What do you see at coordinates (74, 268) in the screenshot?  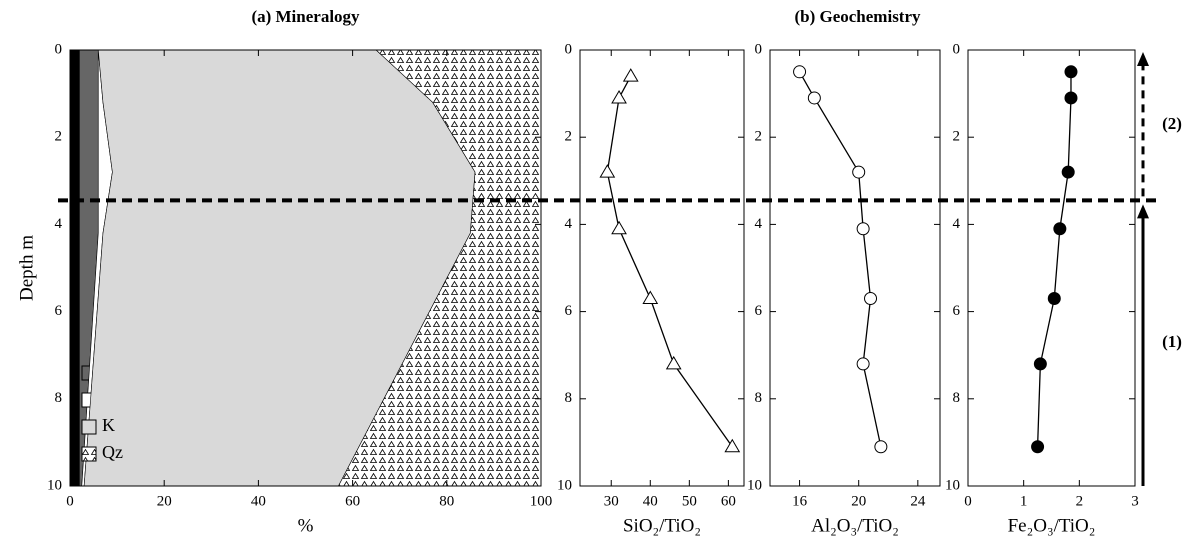 I see `area-segment` at bounding box center [74, 268].